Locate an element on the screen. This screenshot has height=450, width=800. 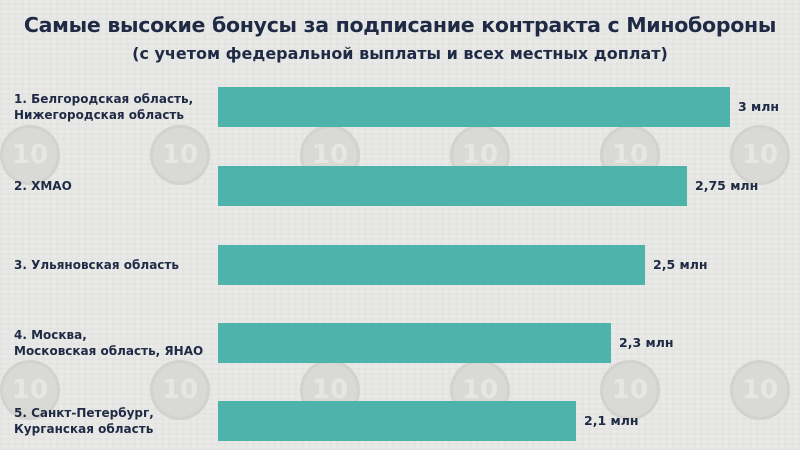
category-label-line: 2. ХМАО is located at coordinates (43, 186).